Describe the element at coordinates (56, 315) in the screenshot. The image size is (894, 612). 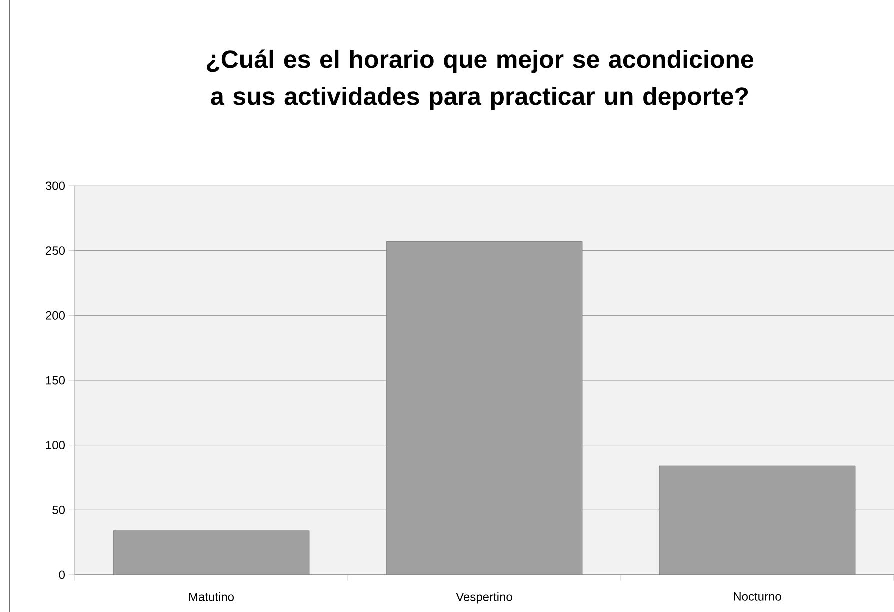
I see `y-tick-label: 200` at that location.